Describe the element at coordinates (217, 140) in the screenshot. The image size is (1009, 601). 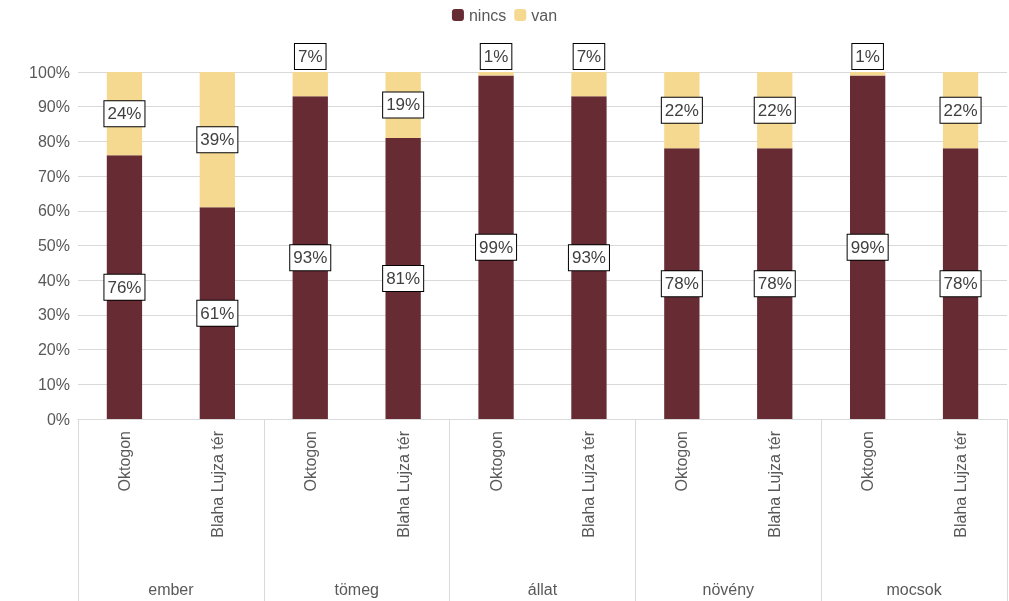
I see `data-label: 39%` at that location.